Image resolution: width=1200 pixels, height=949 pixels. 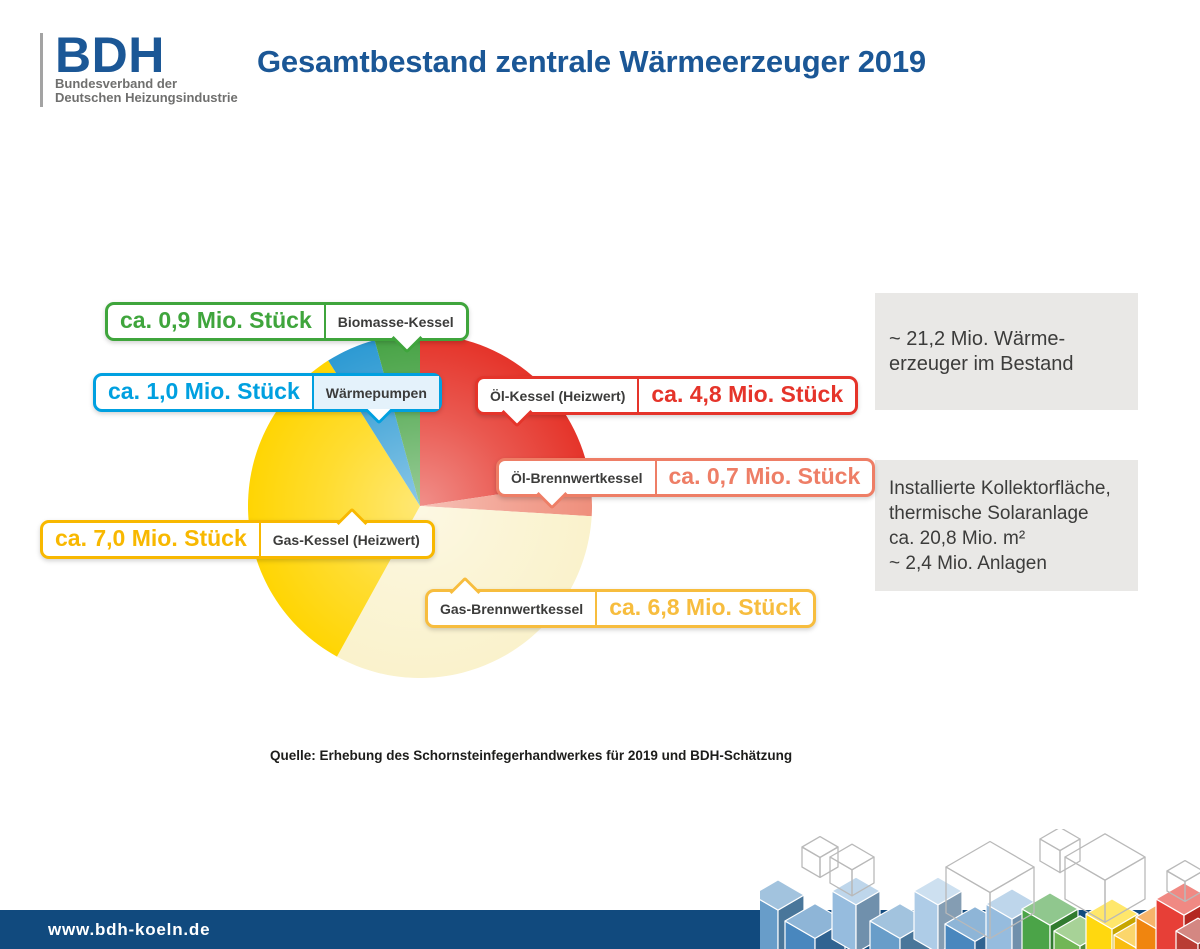 I want to click on callout-value: ca. 6,8 Mio. Stück, so click(x=704, y=608).